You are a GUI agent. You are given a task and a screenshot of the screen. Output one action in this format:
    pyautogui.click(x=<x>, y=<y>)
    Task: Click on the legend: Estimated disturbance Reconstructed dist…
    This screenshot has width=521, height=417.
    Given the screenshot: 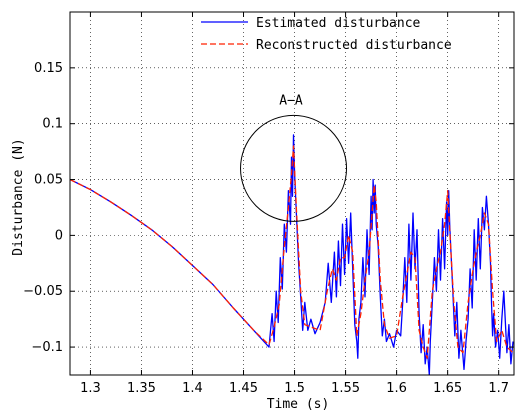 What is the action you would take?
    pyautogui.click(x=326, y=34)
    